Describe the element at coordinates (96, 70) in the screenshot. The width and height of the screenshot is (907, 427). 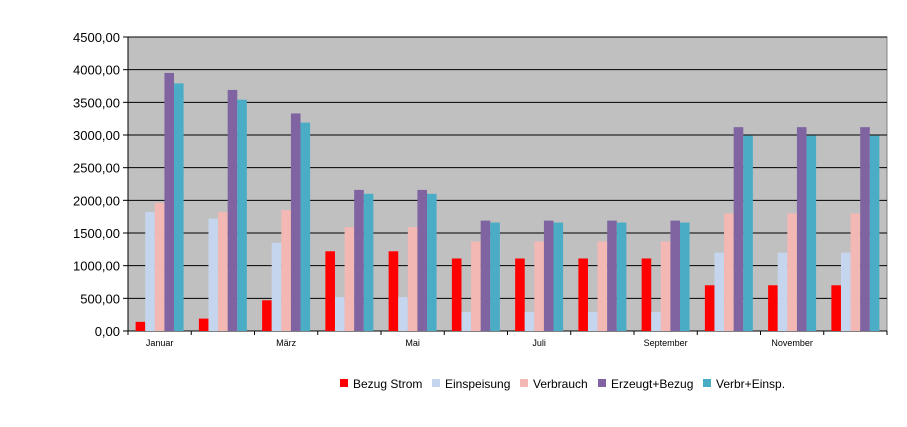
I see `y-tick-label: 4000,00` at that location.